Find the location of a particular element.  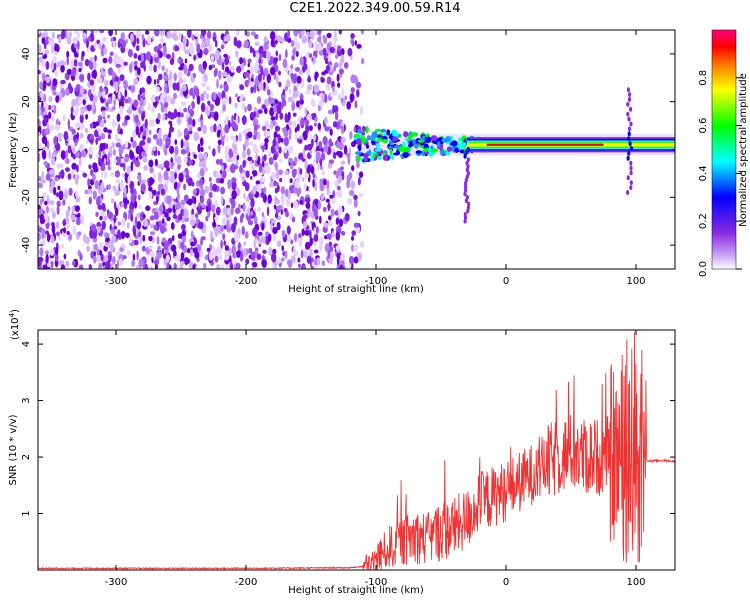

multiplier-label: (x104) is located at coordinates (14, 324).